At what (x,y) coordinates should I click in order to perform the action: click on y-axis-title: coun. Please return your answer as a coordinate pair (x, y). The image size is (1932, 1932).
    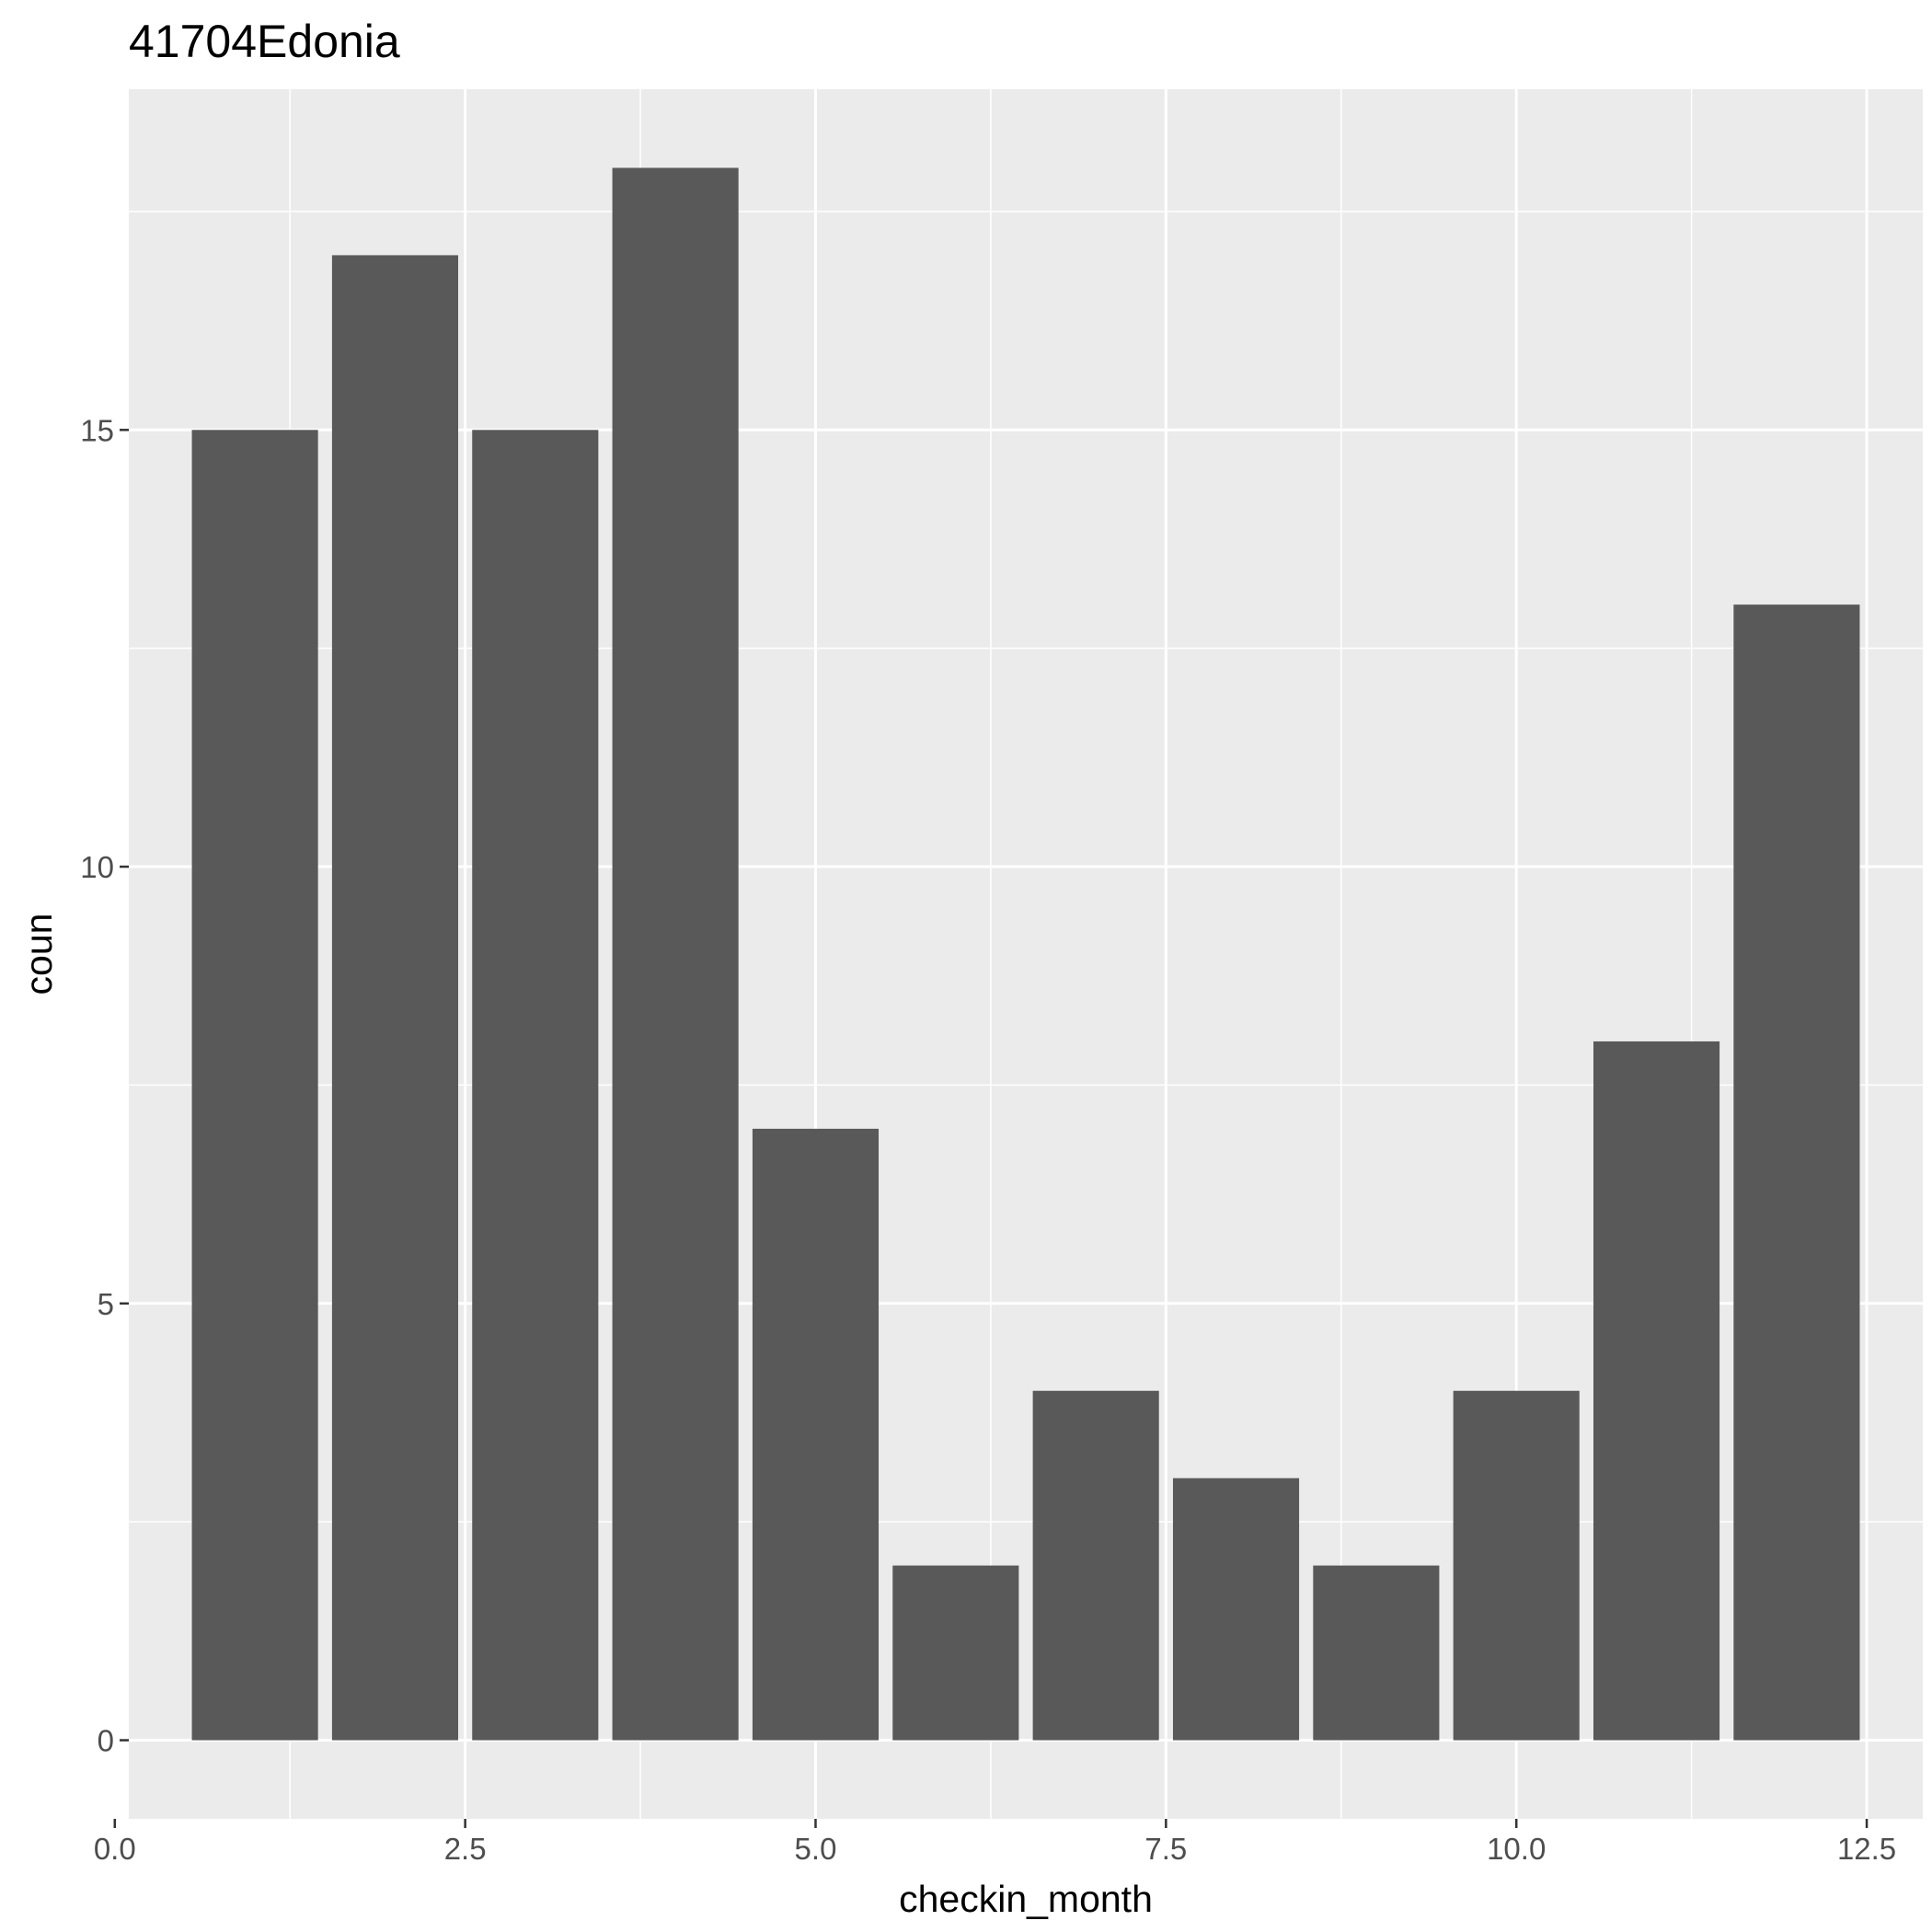
    Looking at the image, I should click on (38, 954).